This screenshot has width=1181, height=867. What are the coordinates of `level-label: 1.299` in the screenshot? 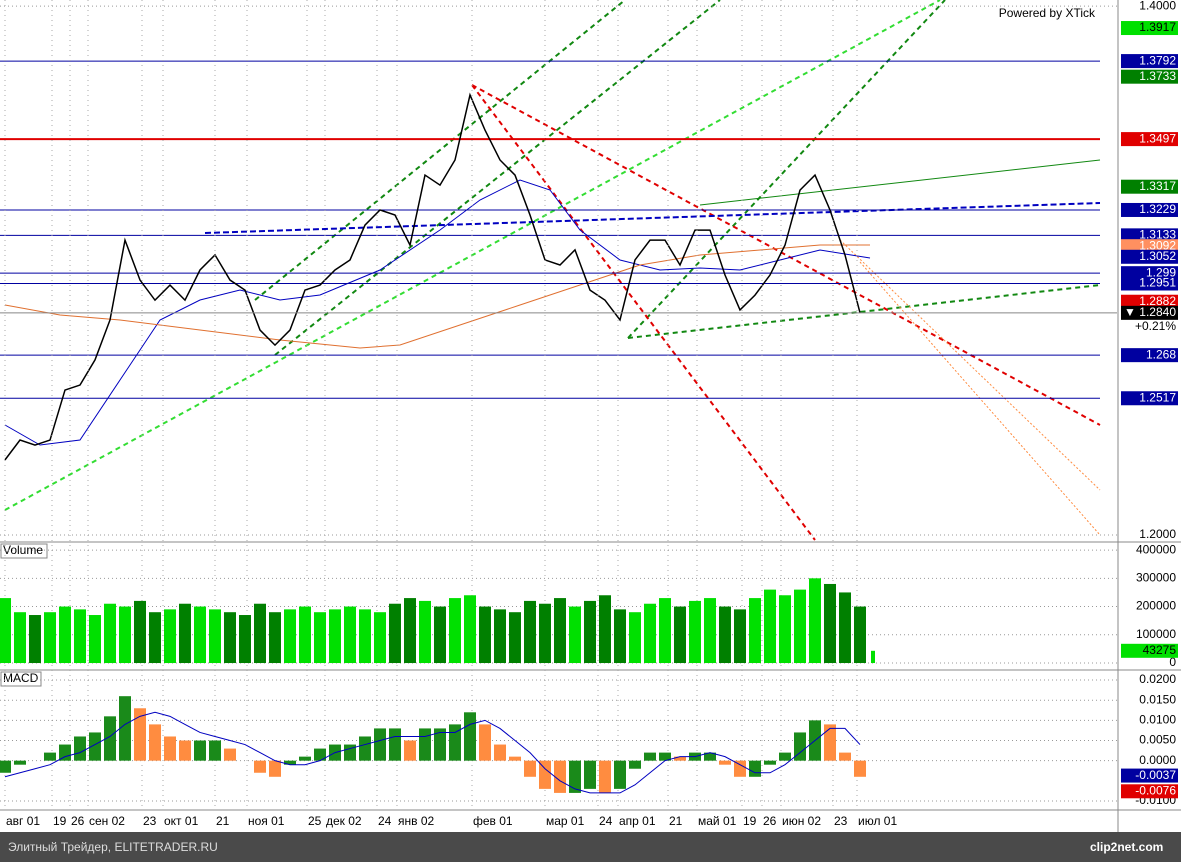 It's located at (1161, 272).